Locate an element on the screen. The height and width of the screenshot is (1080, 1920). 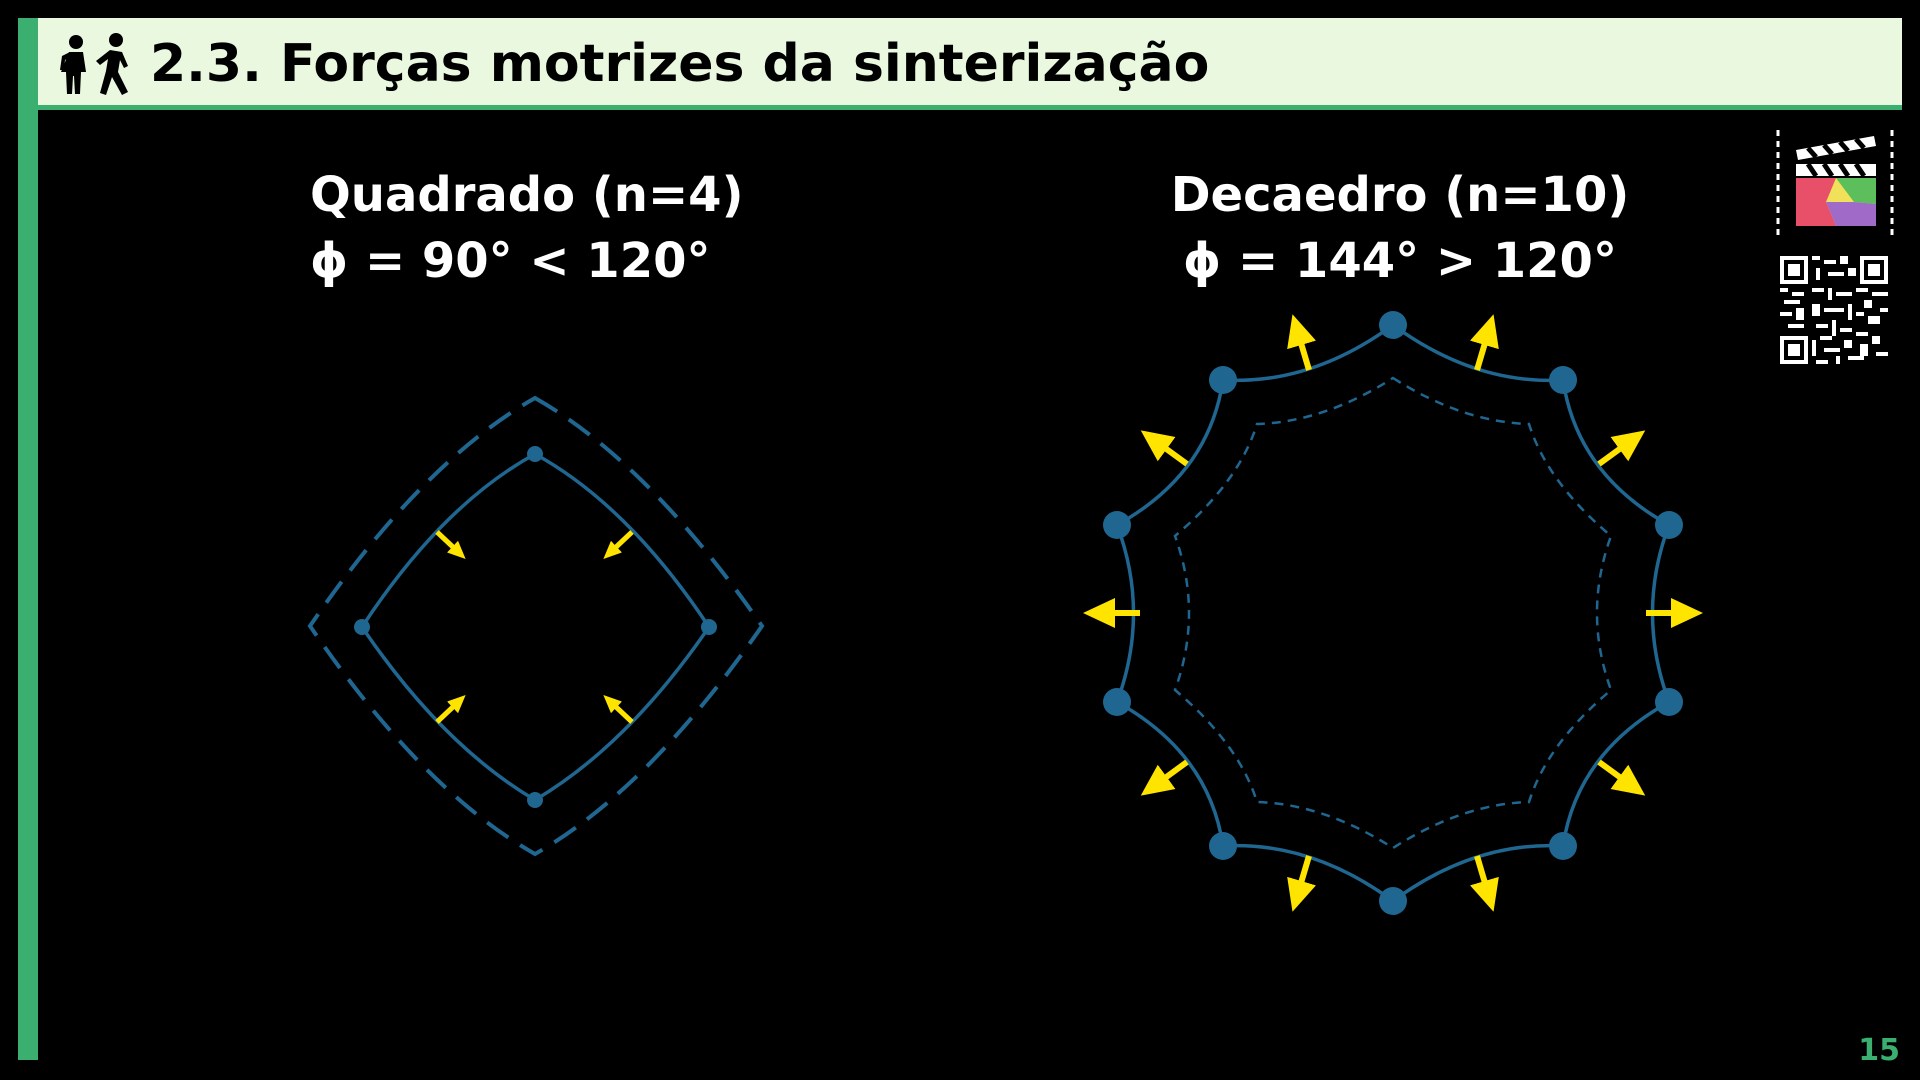
left-accent-bar is located at coordinates (28, 539).